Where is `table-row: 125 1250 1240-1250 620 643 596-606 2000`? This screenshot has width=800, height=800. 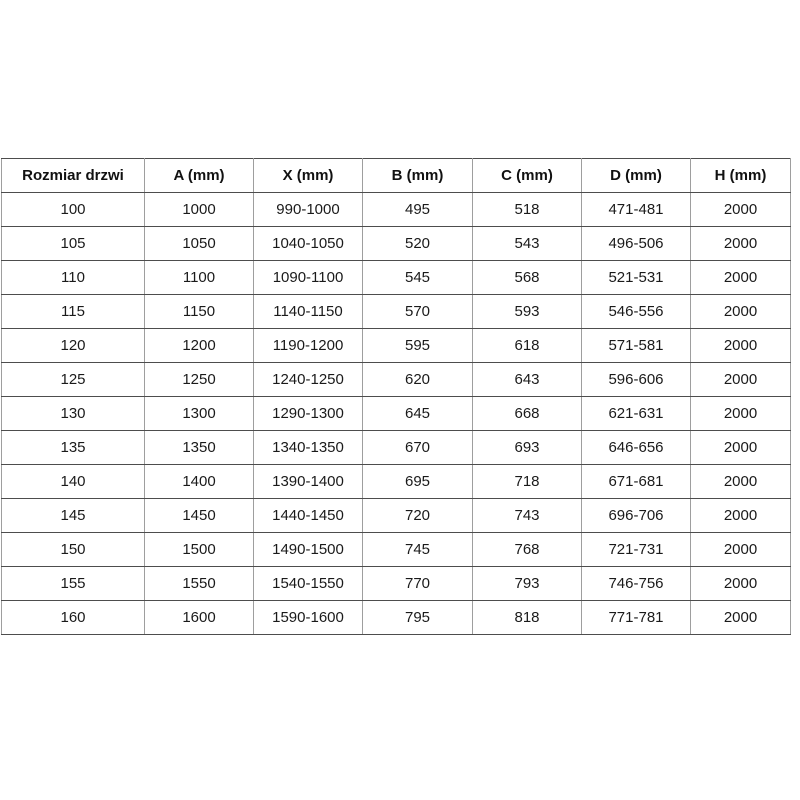
table-row: 125 1250 1240-1250 620 643 596-606 2000 is located at coordinates (396, 379).